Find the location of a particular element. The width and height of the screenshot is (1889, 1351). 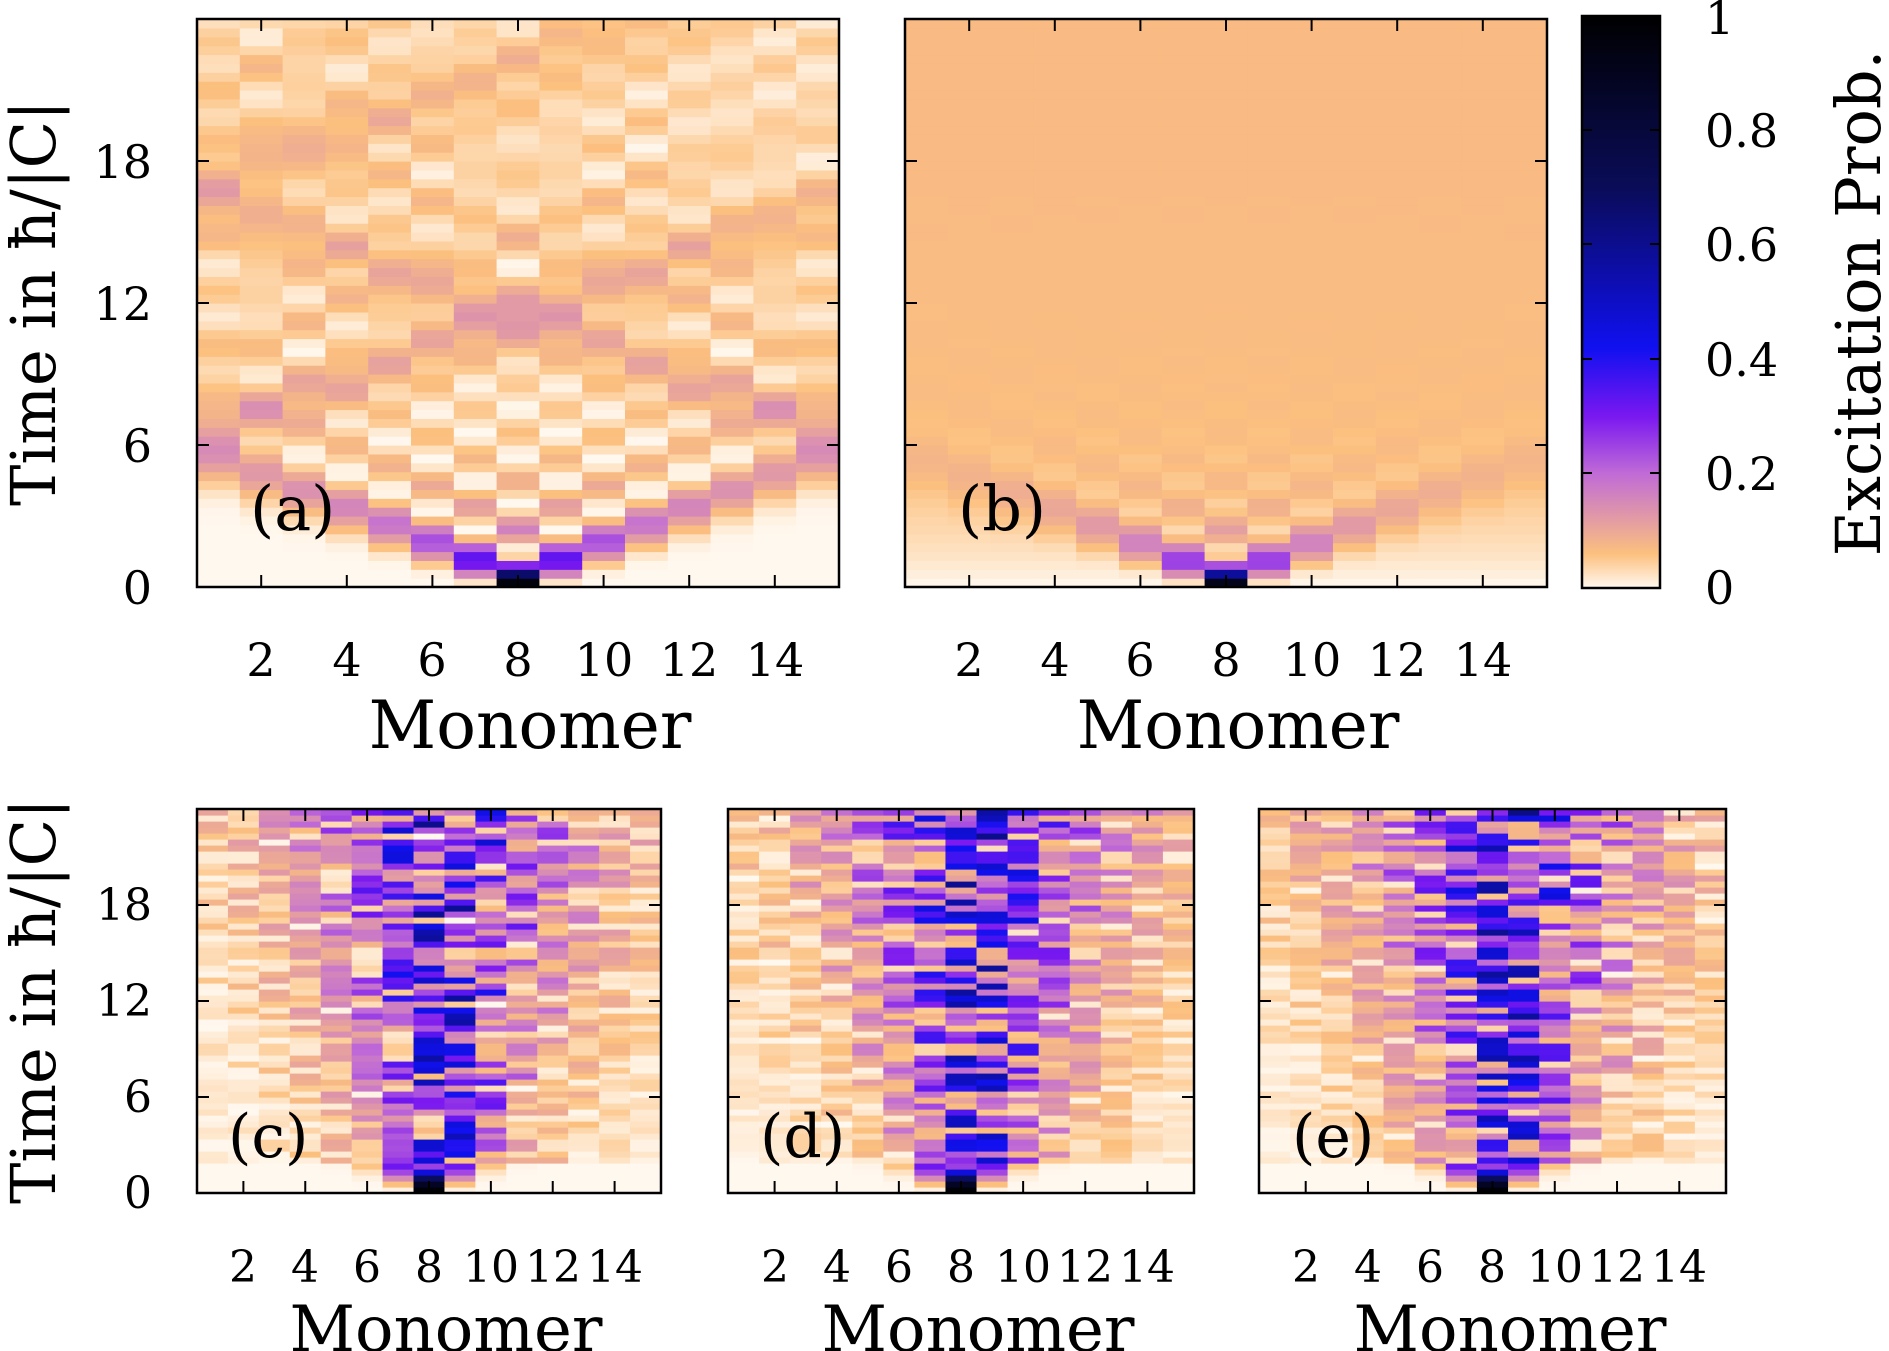

colorbar-tick-0.4: 0.4 is located at coordinates (1741, 360).